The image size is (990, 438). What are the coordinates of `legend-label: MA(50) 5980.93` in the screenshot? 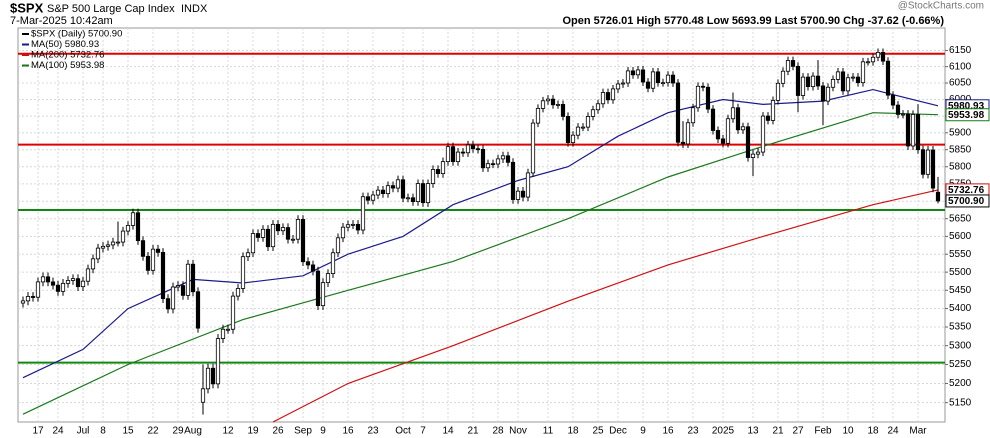 It's located at (65, 44).